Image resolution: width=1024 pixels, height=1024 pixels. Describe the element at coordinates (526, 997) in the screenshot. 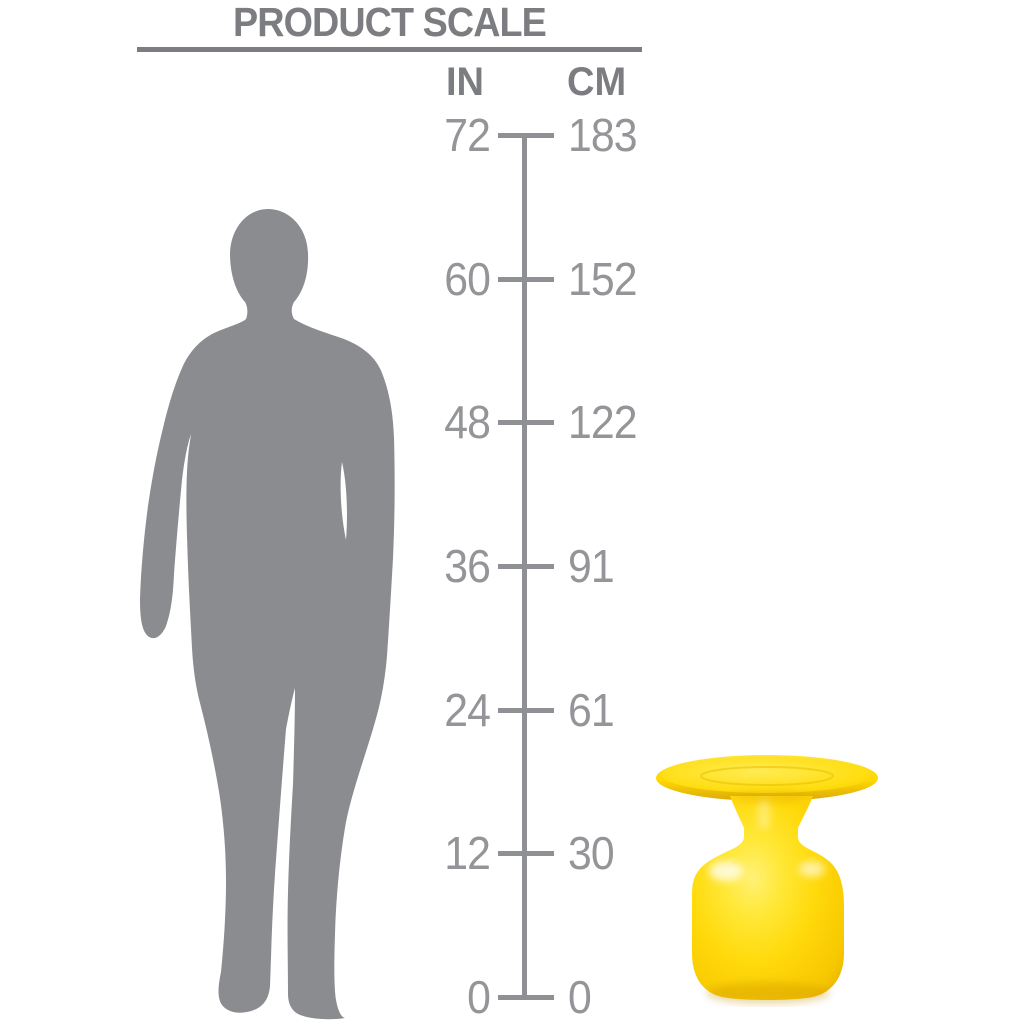

I see `tick-mark-0in` at that location.